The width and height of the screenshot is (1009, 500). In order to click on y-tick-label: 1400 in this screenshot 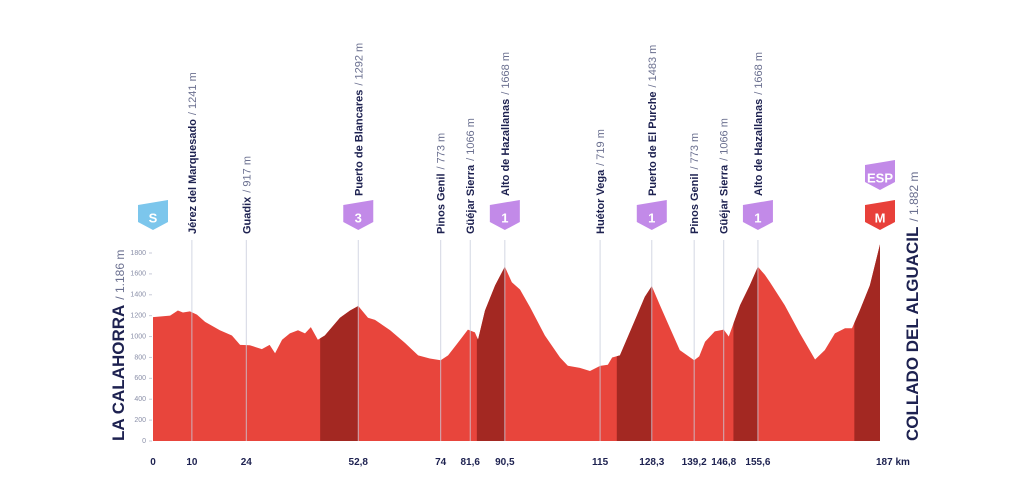, I will do `click(138, 295)`.